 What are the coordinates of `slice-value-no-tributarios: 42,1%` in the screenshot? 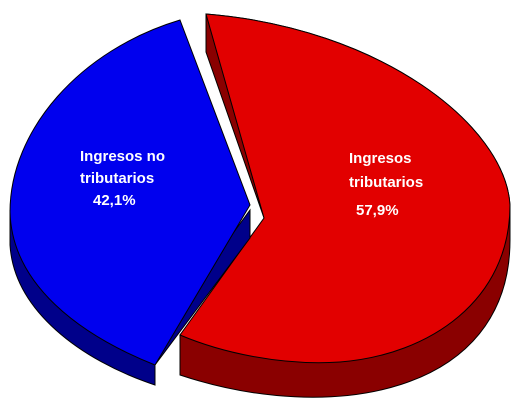 It's located at (114, 200).